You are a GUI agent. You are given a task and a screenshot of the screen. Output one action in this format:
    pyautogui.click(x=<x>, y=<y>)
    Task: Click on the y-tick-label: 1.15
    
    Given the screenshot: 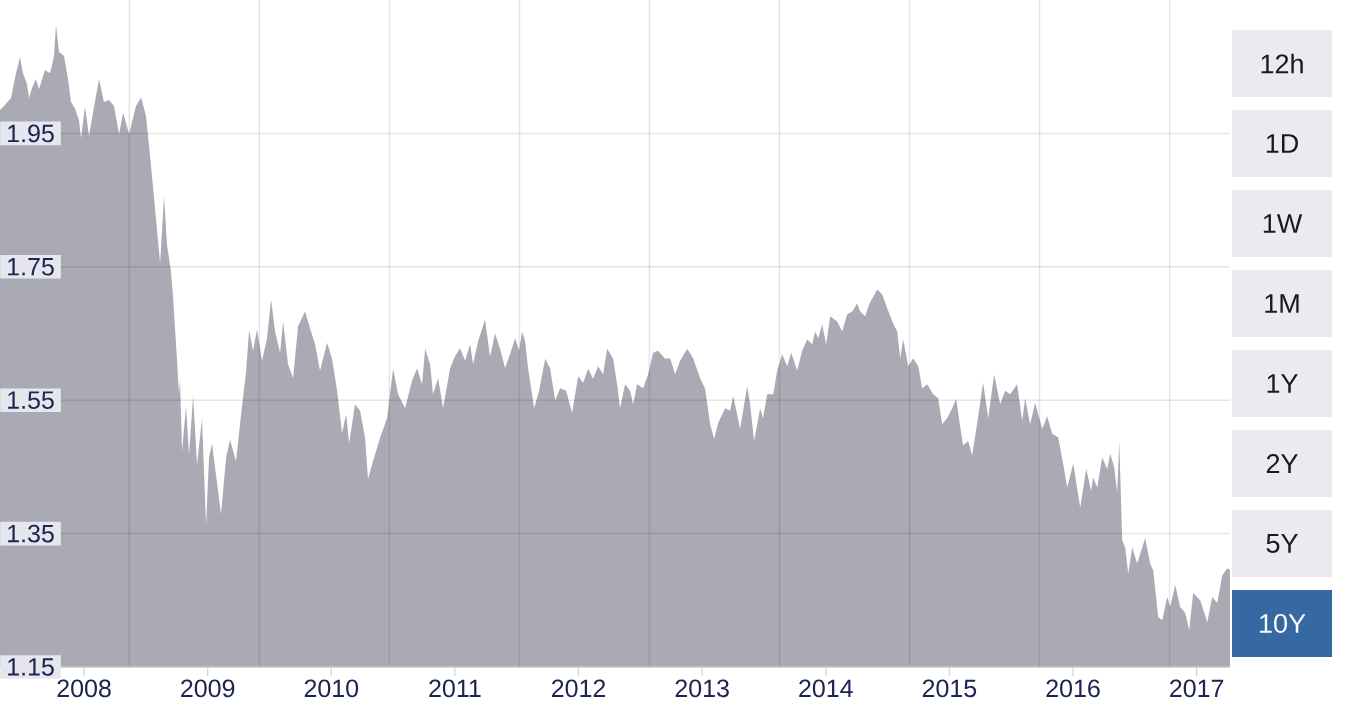 What is the action you would take?
    pyautogui.click(x=31, y=667)
    